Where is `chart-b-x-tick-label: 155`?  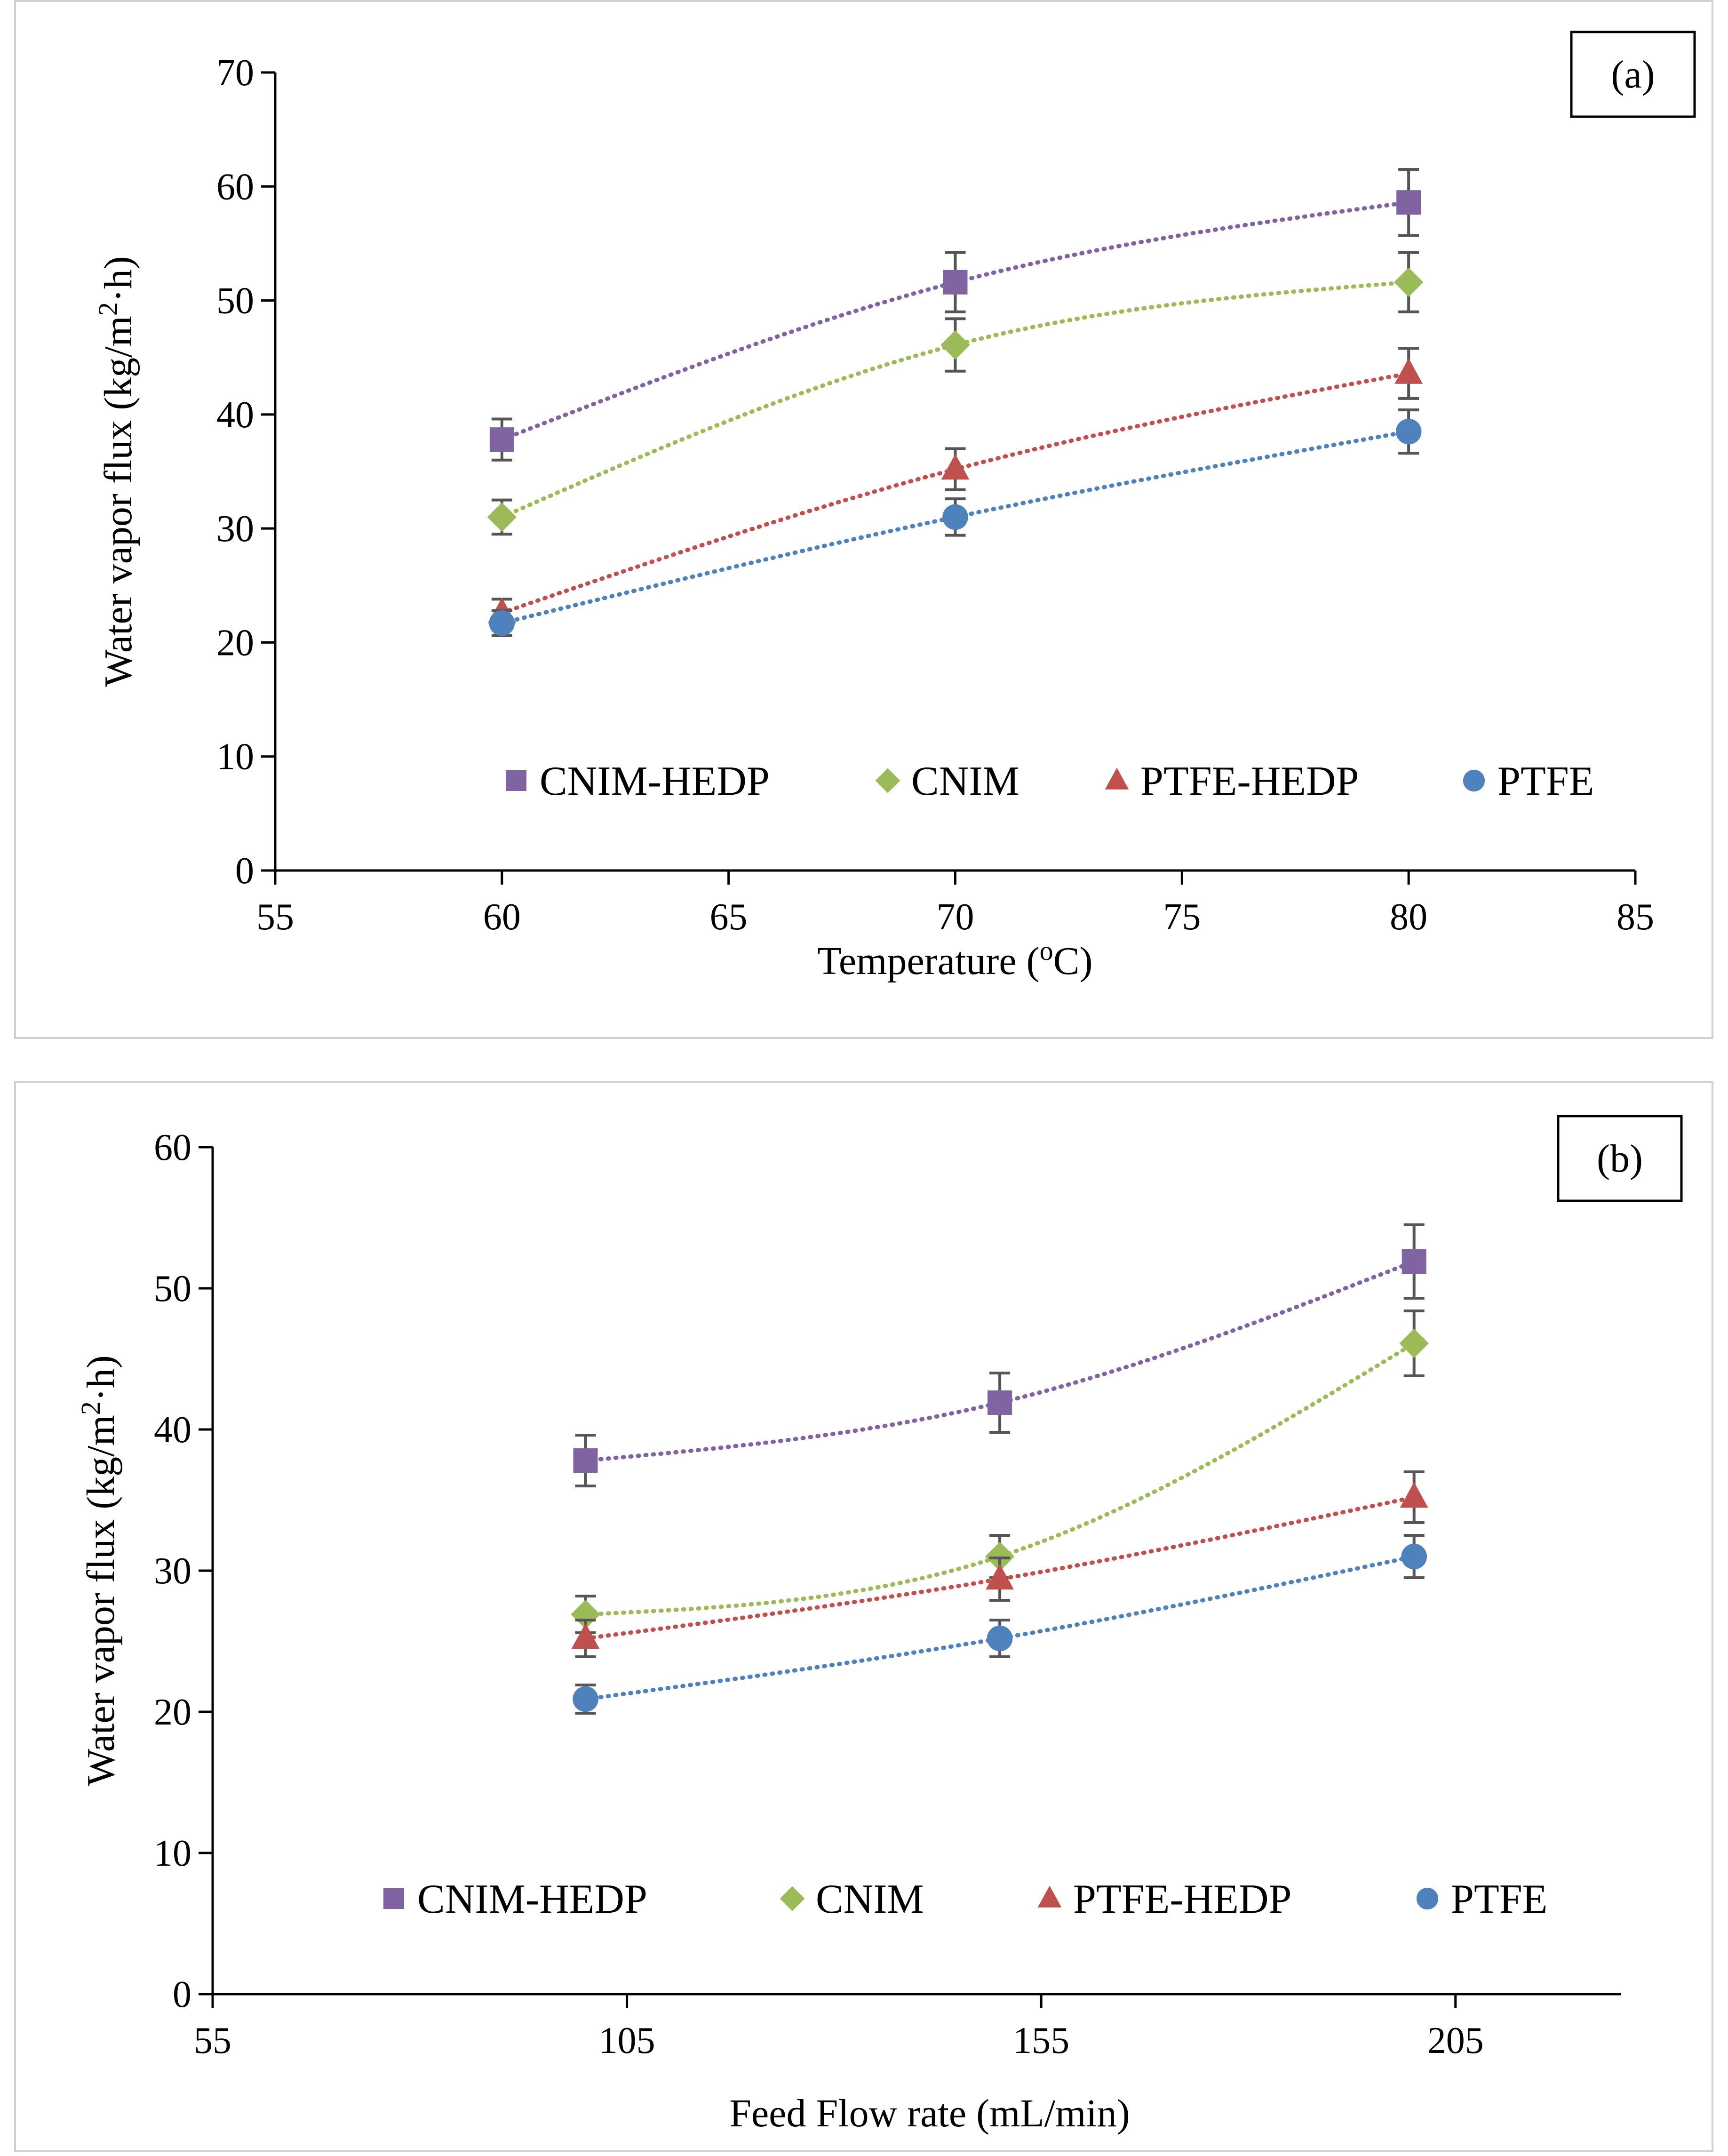 chart-b-x-tick-label: 155 is located at coordinates (1041, 2040).